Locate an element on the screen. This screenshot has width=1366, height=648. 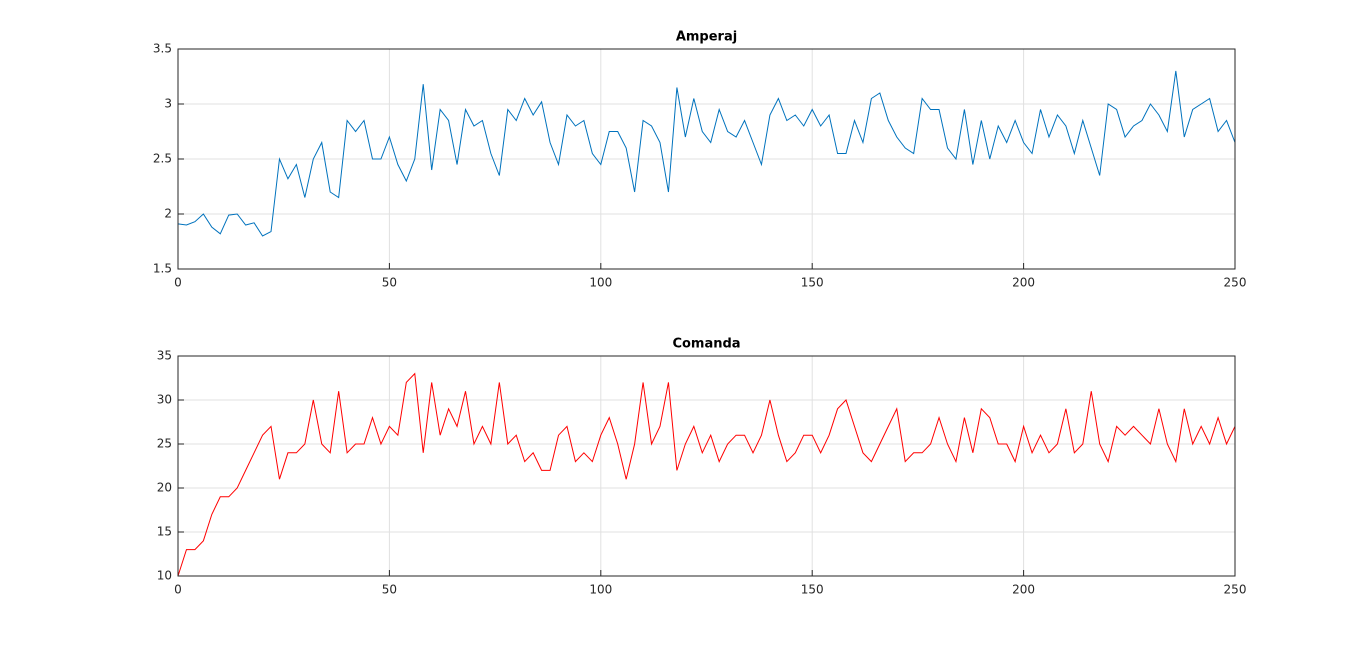
y-tick-label: 10 is located at coordinates (164, 576).